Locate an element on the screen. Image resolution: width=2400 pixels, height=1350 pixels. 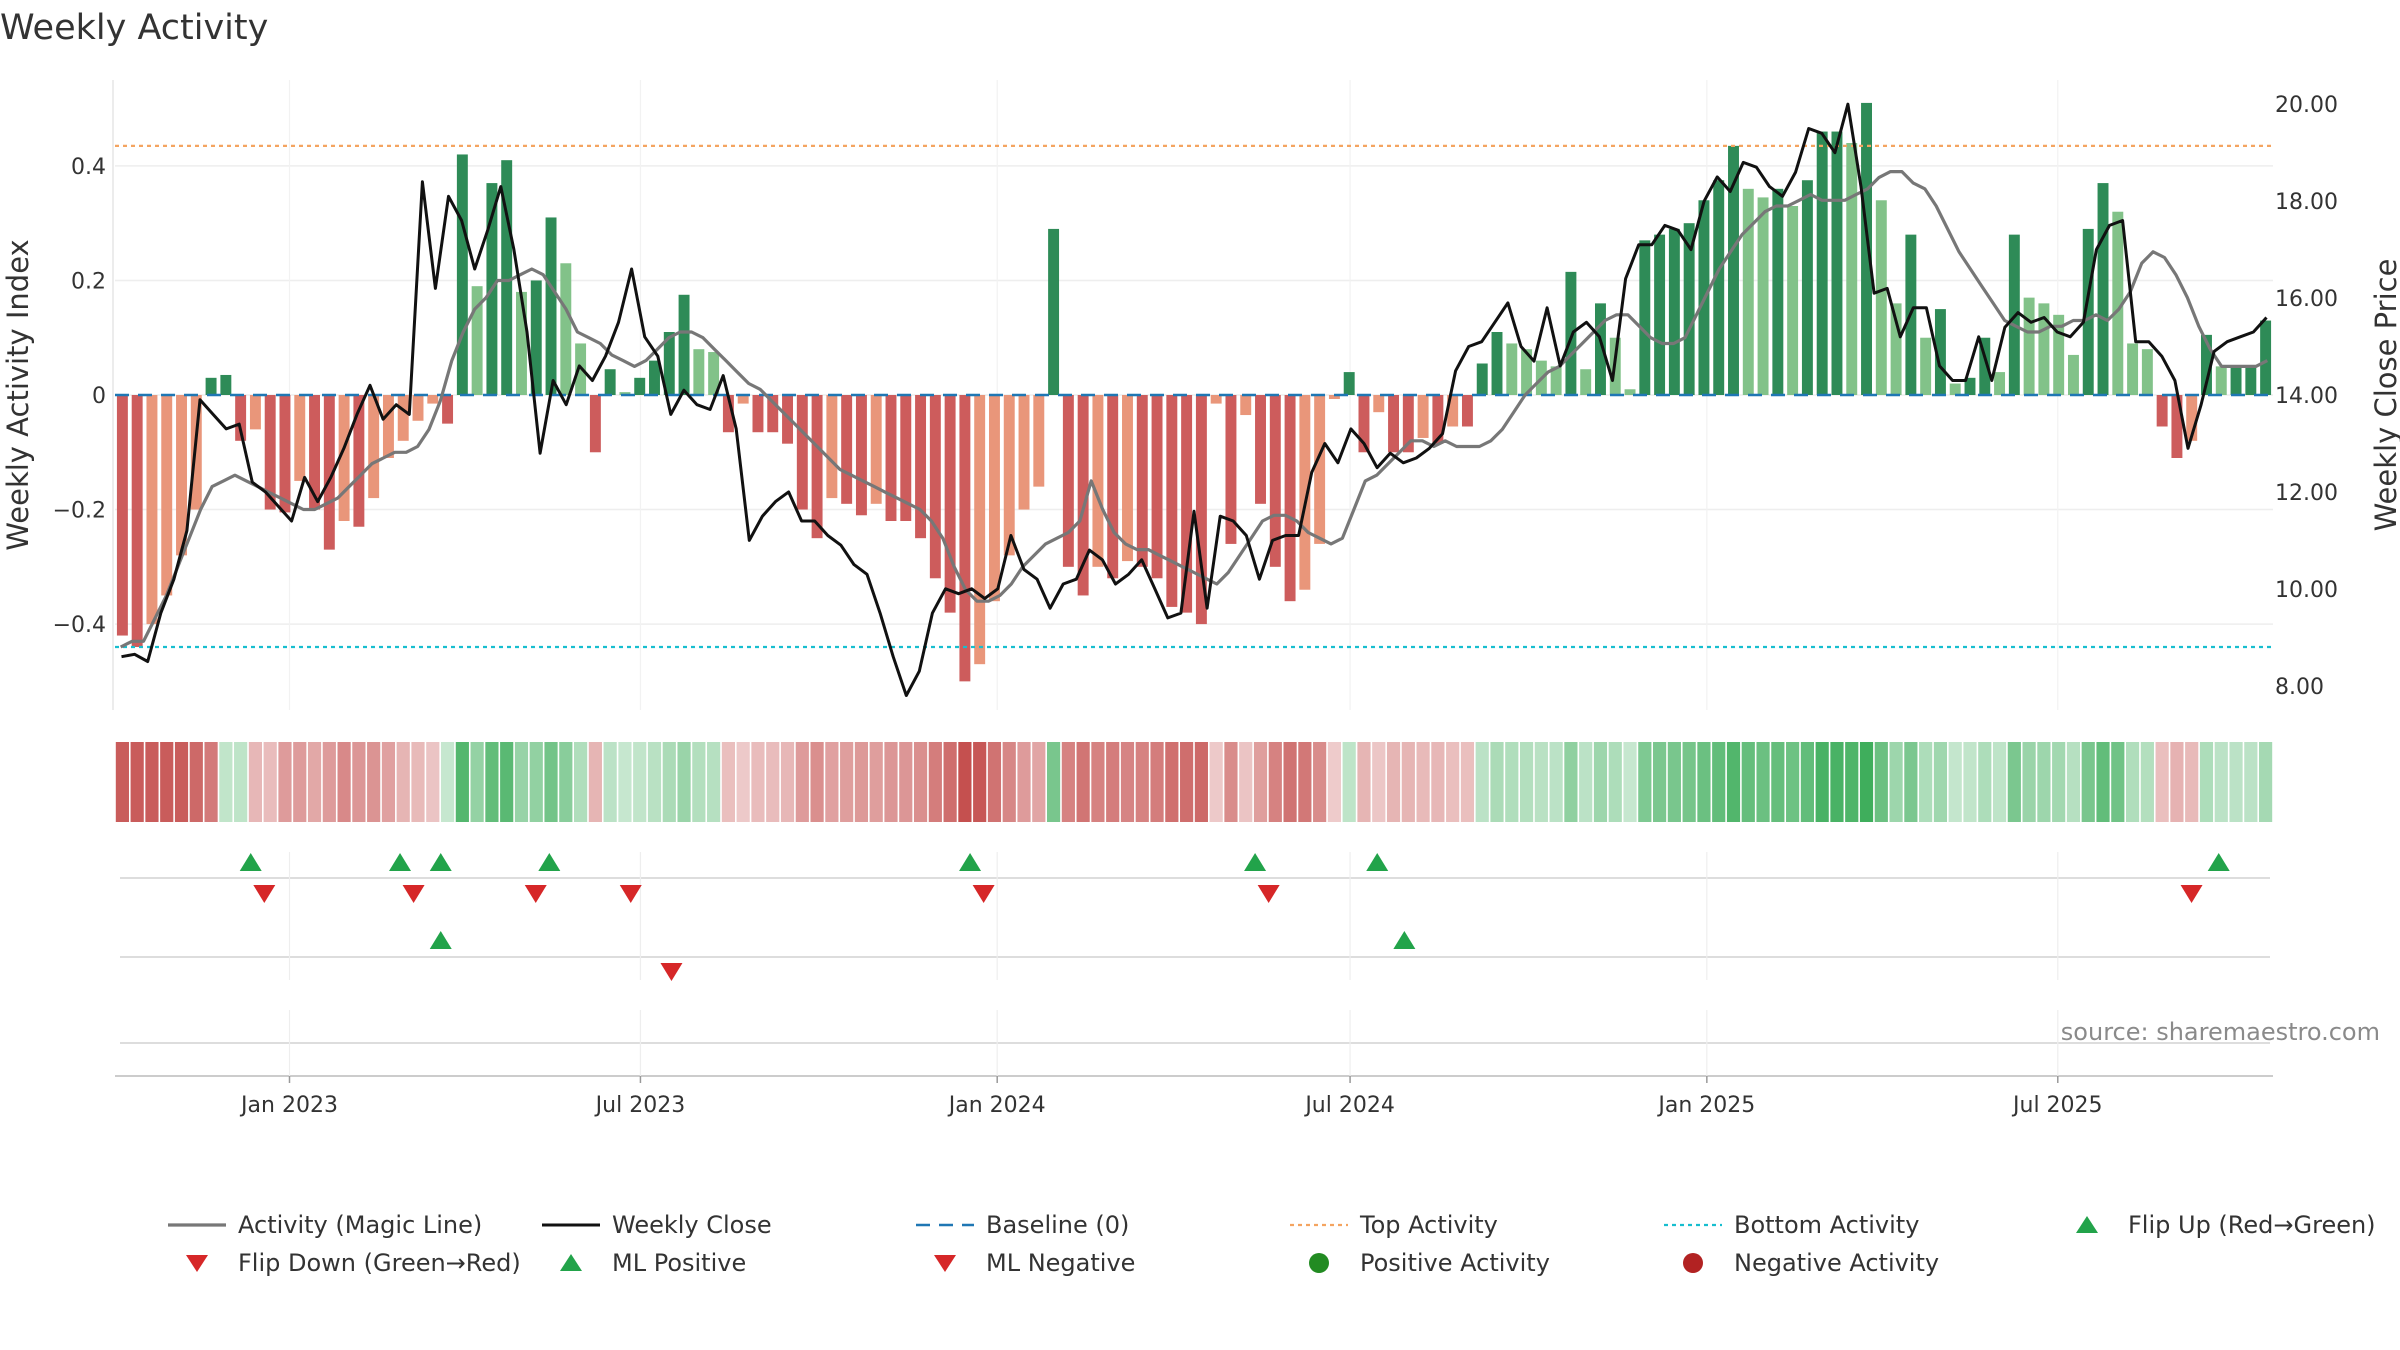
x-tick-label: Jul 2023 is located at coordinates (640, 1105).